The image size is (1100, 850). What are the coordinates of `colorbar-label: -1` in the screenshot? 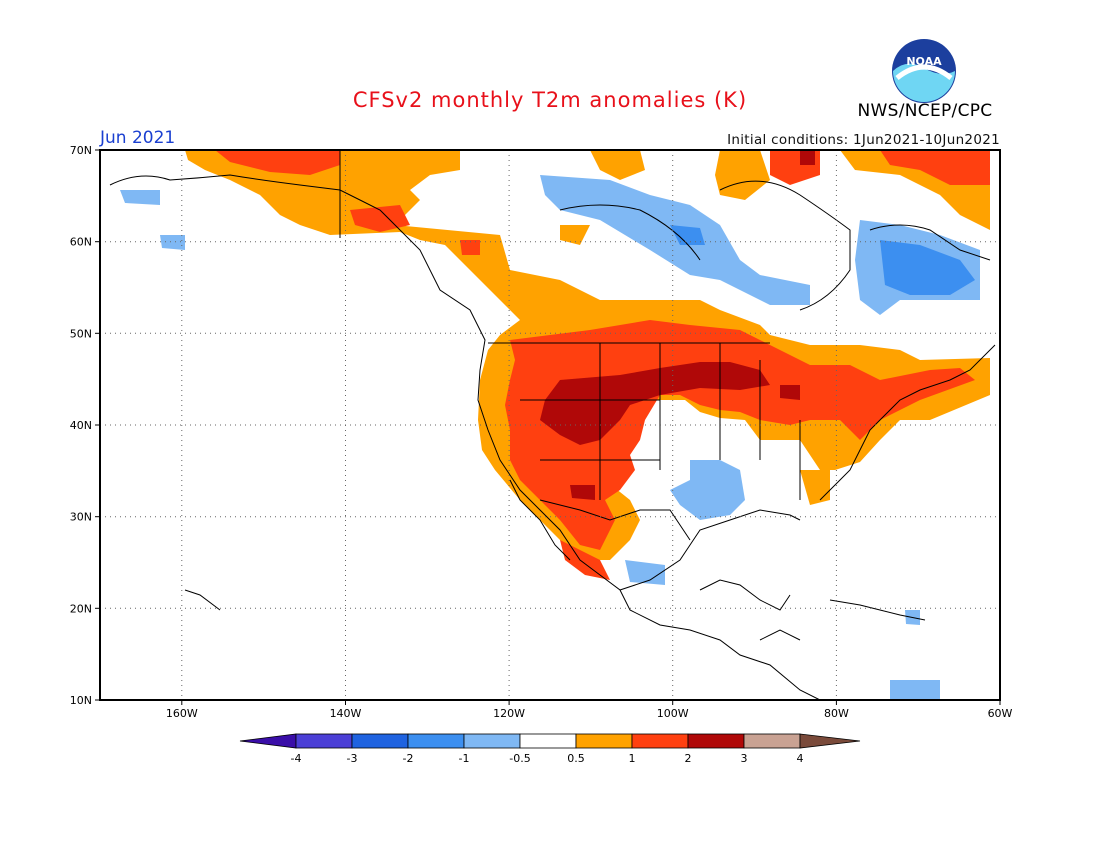 It's located at (464, 758).